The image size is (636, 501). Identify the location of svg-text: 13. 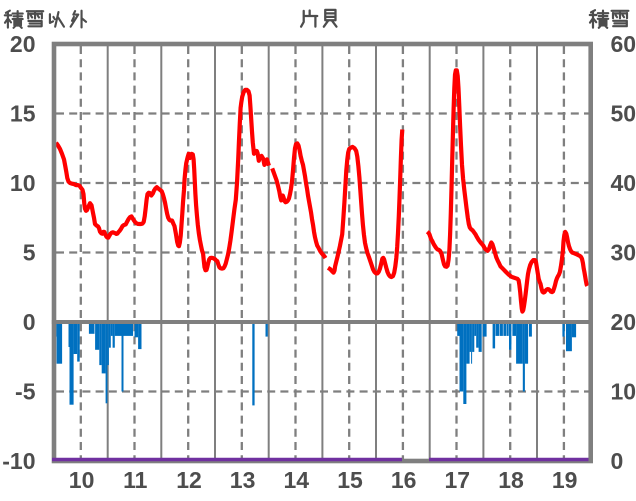
(243, 480).